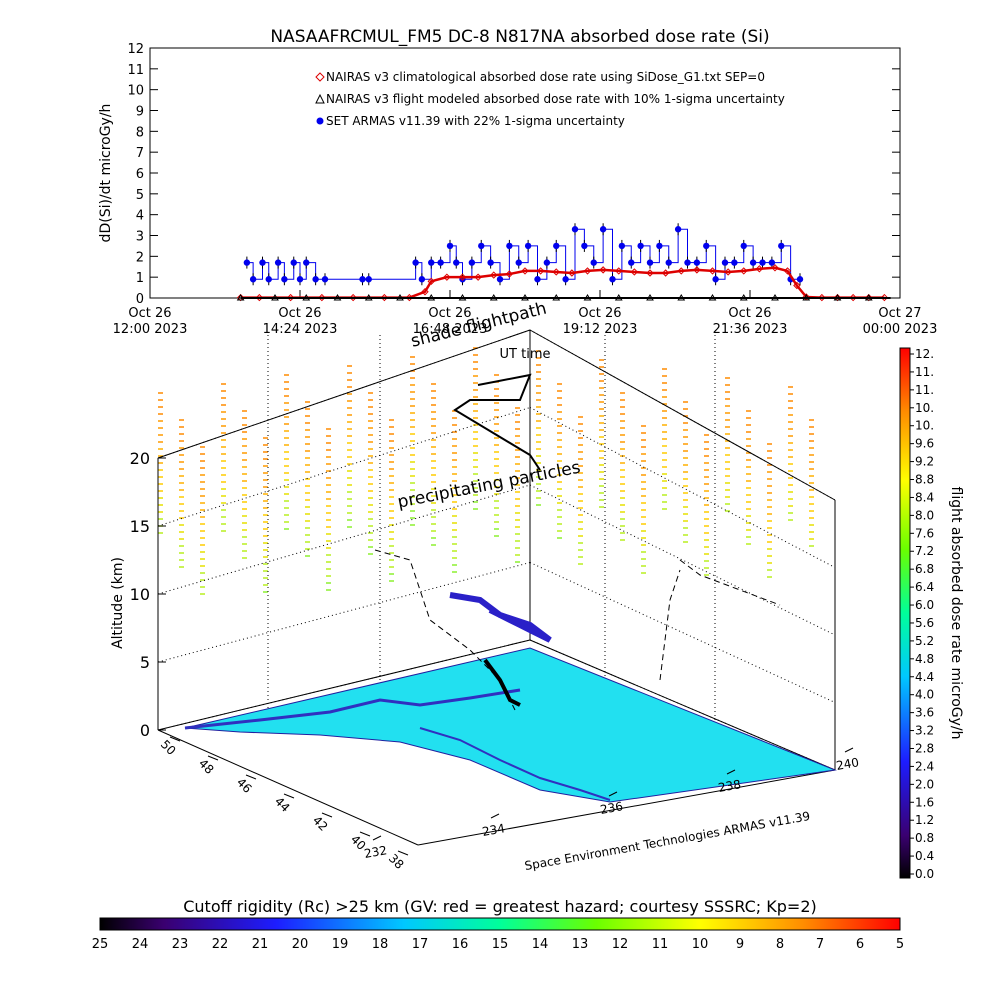  Describe the element at coordinates (899, 313) in the screenshot. I see `x-tick-day: Oct 27` at that location.